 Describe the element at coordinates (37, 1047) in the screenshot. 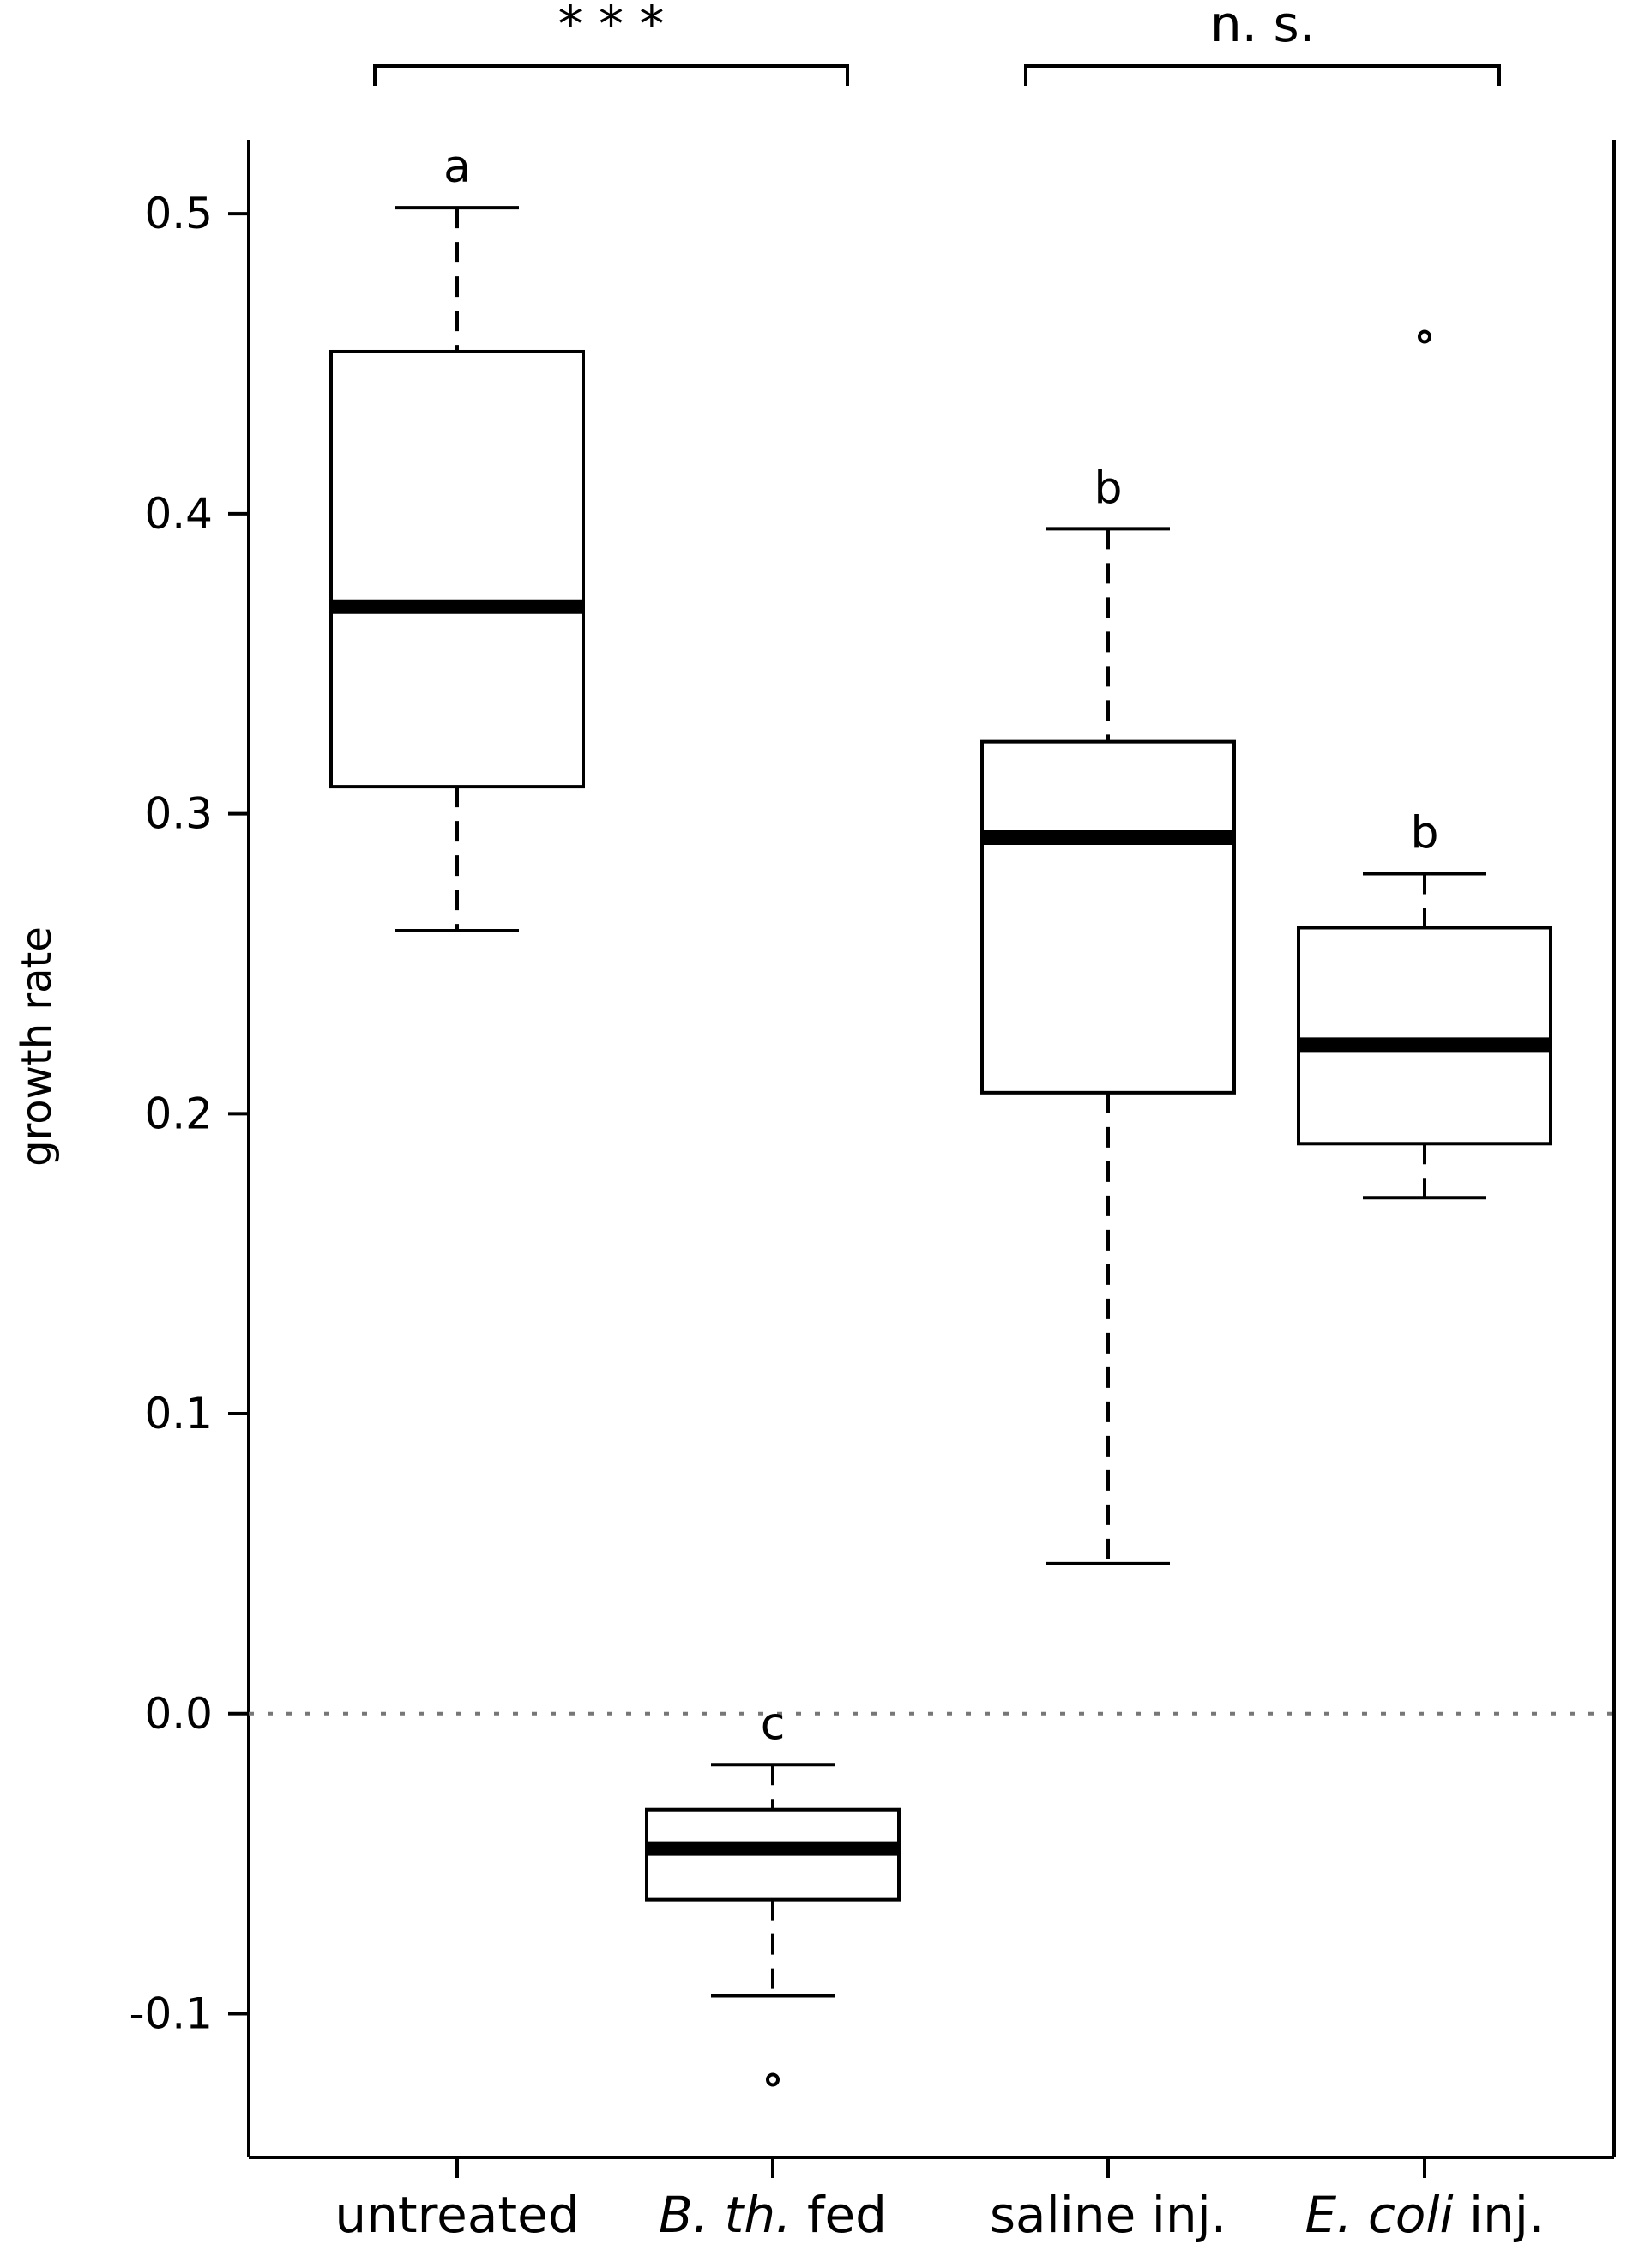

I see `y-axis-label: growth rate` at that location.